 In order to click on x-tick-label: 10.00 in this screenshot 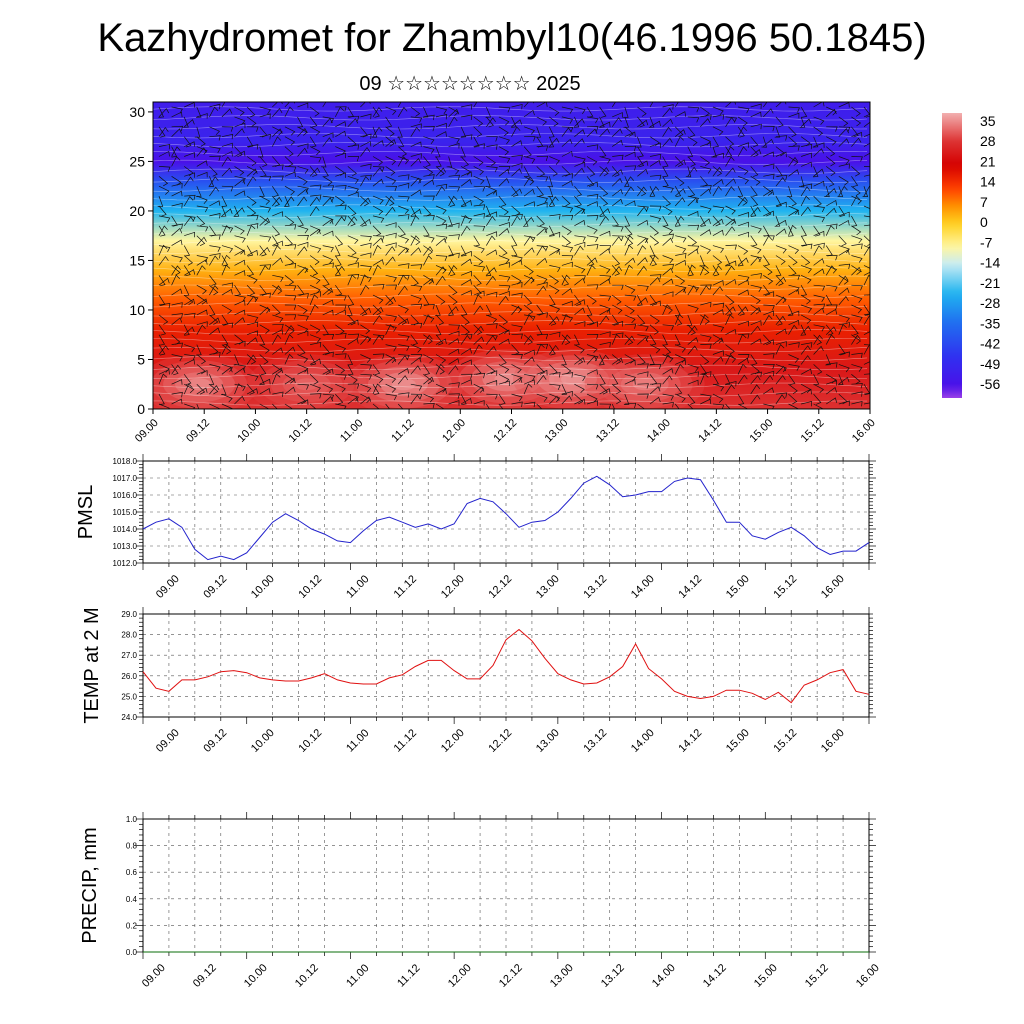, I will do `click(263, 587)`.